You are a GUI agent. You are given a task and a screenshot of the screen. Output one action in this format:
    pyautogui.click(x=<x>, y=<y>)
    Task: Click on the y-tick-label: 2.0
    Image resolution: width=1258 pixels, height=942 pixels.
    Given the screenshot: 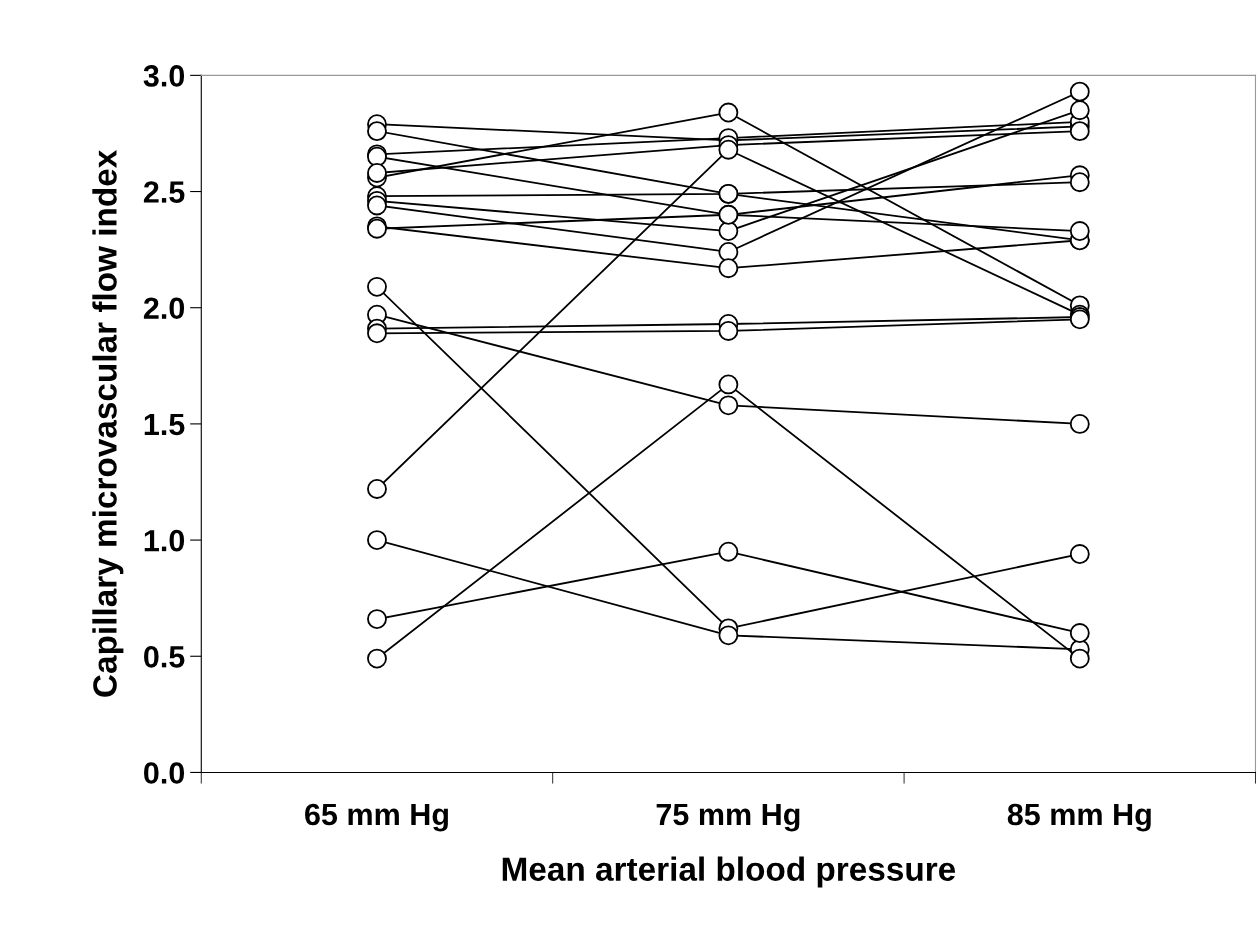 What is the action you would take?
    pyautogui.click(x=164, y=308)
    